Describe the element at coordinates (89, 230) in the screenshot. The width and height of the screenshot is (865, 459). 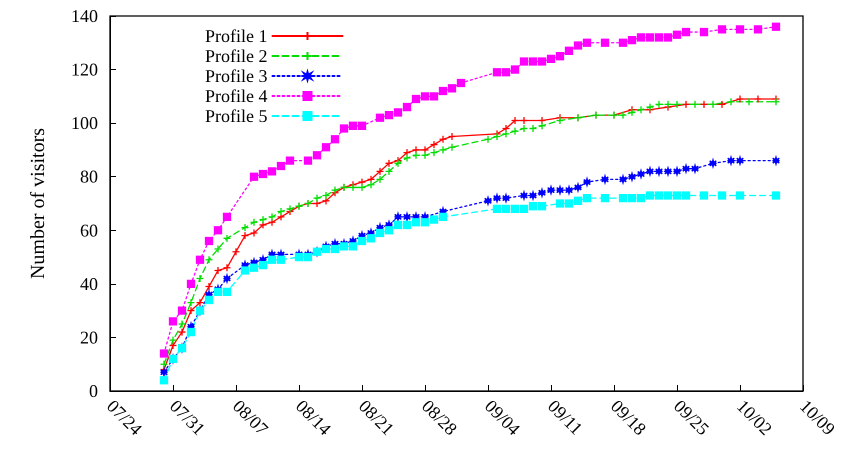
I see `y-tick-label: 60` at that location.